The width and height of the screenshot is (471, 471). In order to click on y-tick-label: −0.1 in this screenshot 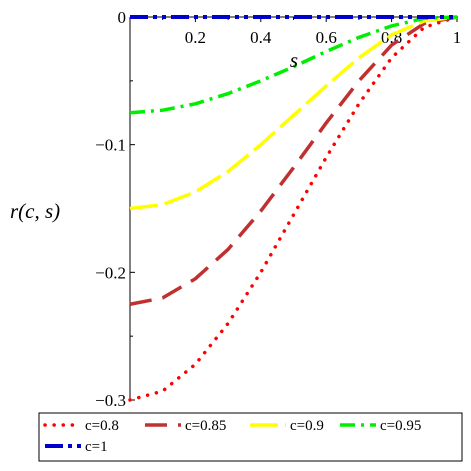, I will do `click(110, 145)`.